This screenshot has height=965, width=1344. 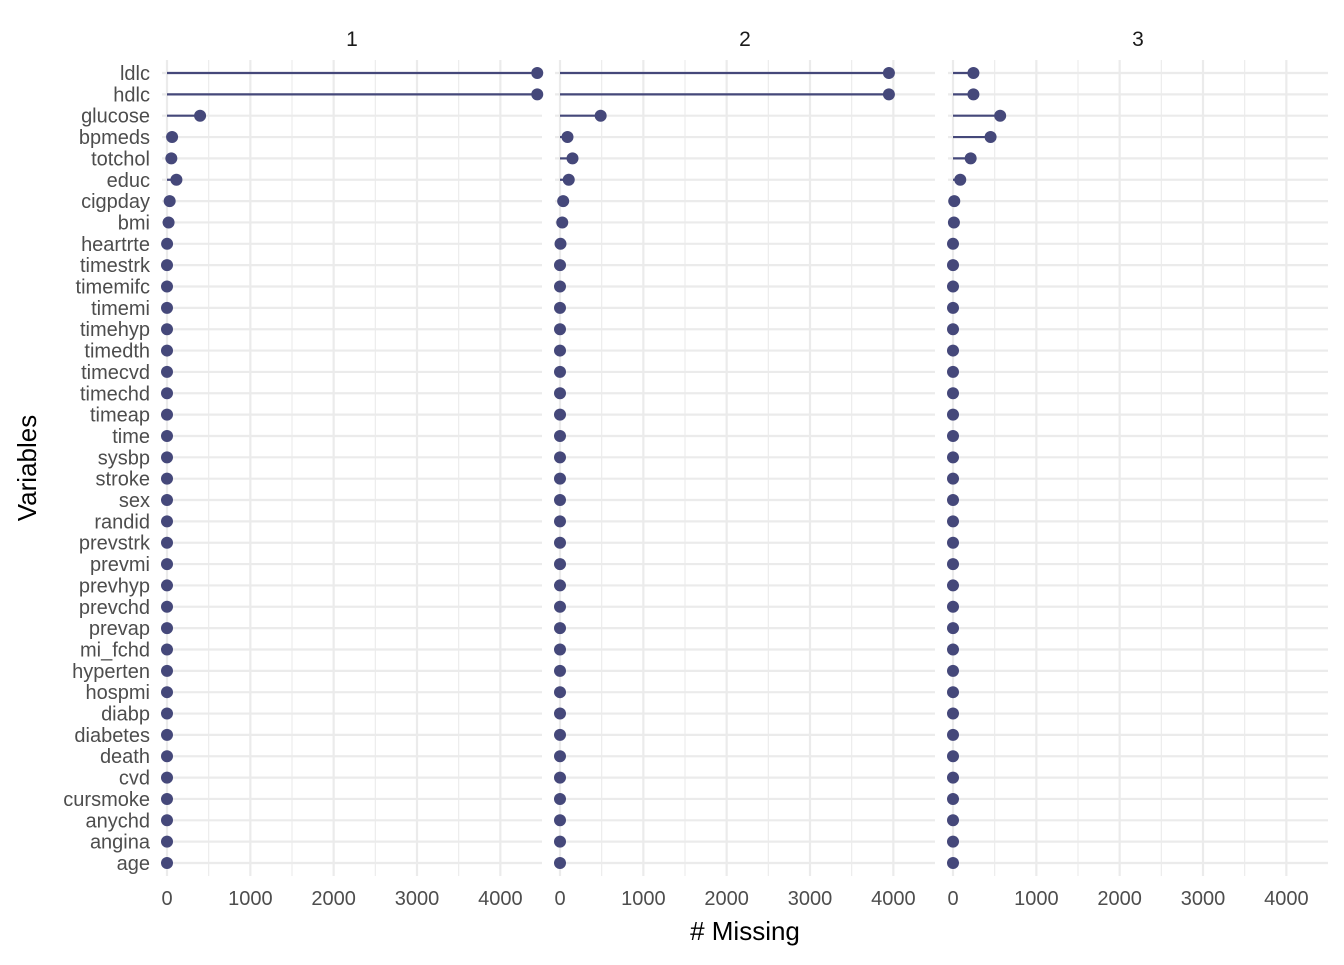 What do you see at coordinates (131, 95) in the screenshot?
I see `y-tick-label: hdlc` at bounding box center [131, 95].